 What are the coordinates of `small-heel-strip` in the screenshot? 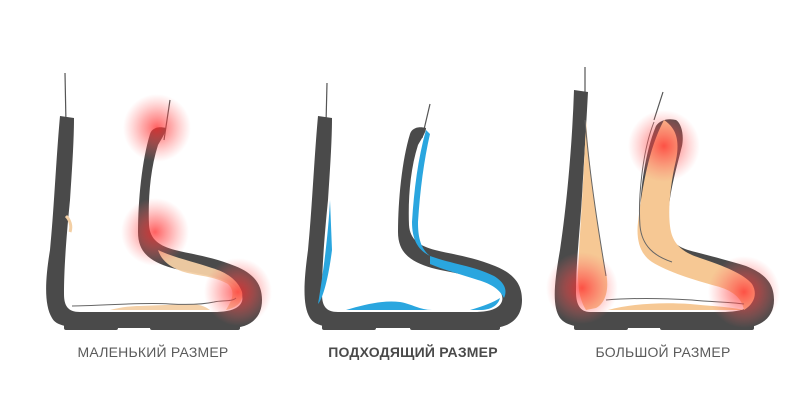 It's located at (68, 223).